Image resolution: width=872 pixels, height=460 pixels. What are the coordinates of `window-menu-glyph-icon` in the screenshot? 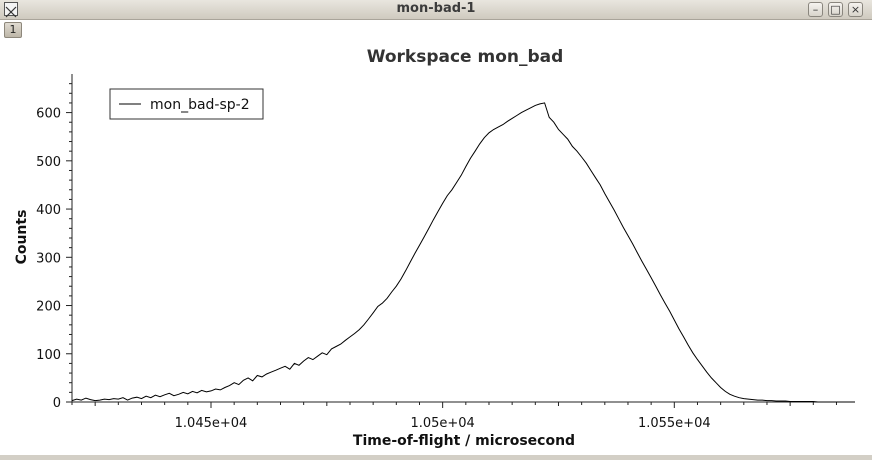 It's located at (11, 12).